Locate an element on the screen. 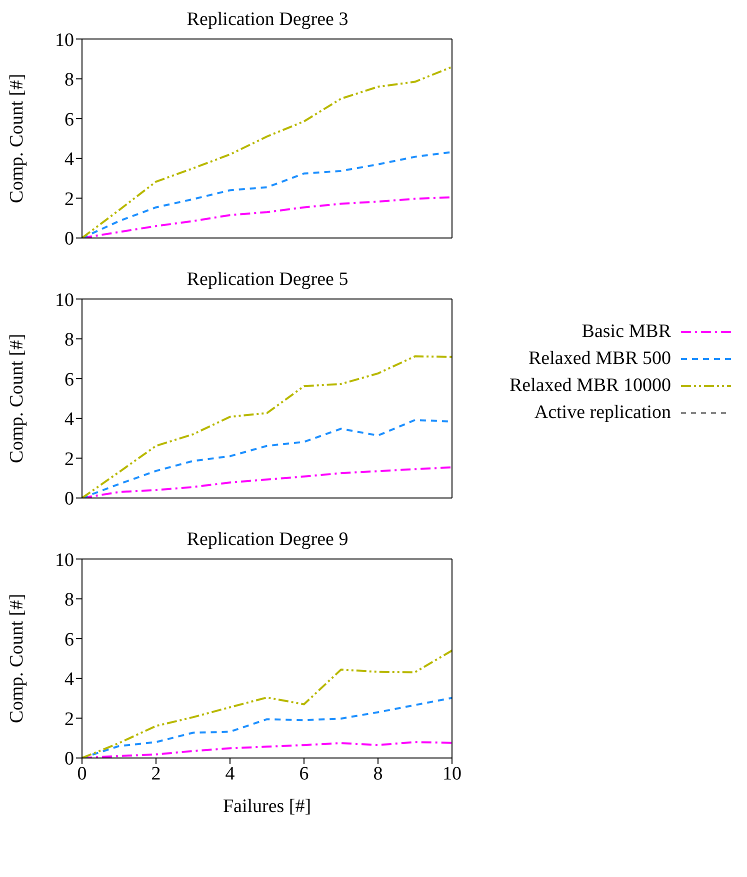 The width and height of the screenshot is (747, 877). x-tick-label: 8 is located at coordinates (378, 773).